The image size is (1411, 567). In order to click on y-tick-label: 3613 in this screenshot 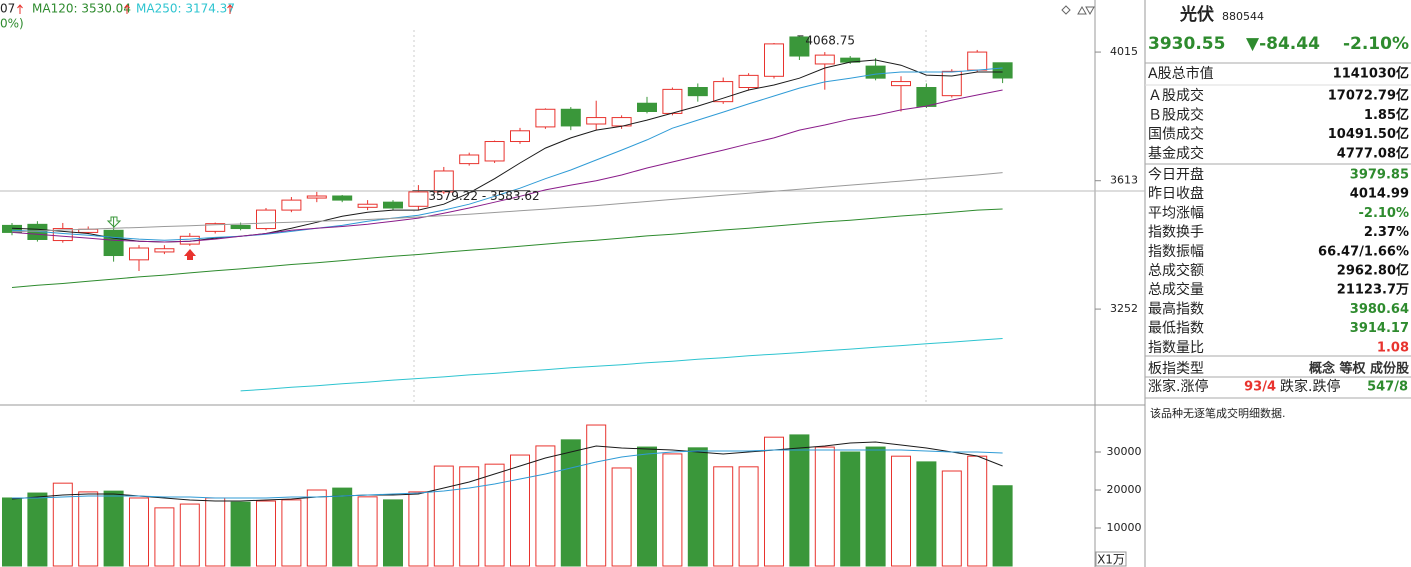, I will do `click(1124, 180)`.